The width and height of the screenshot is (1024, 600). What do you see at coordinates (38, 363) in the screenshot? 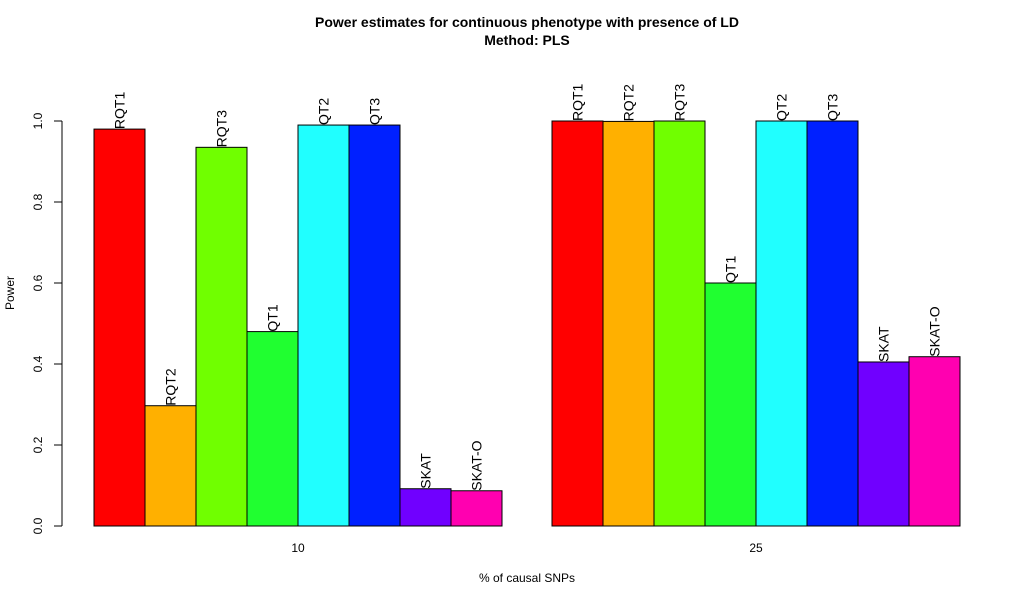
I see `y-tick-label: 0.4` at bounding box center [38, 363].